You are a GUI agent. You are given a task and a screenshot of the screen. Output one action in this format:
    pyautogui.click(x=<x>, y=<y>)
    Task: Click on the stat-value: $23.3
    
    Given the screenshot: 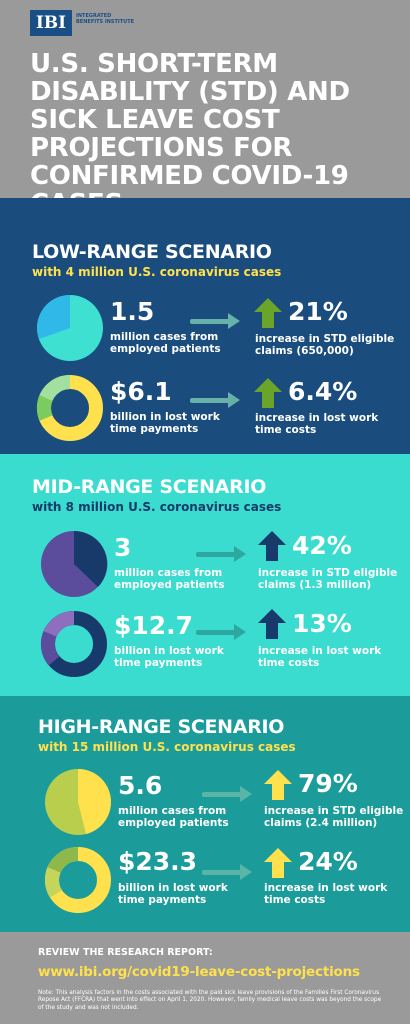 What is the action you would take?
    pyautogui.click(x=158, y=861)
    